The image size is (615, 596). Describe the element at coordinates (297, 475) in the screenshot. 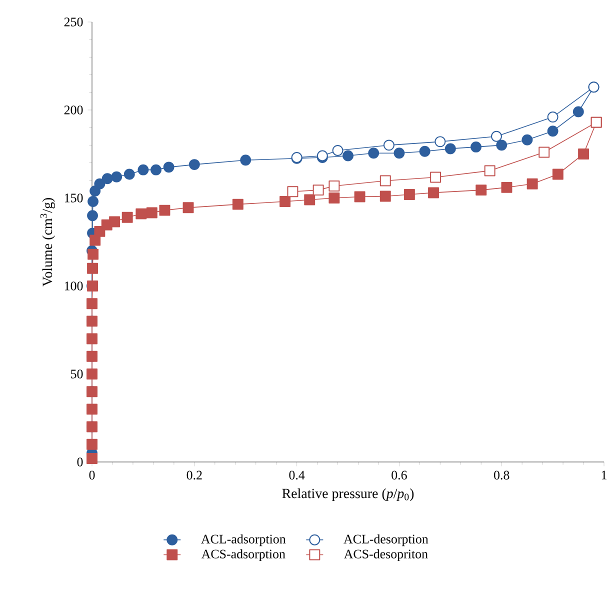

I see `x-tick-label: 0.4` at that location.